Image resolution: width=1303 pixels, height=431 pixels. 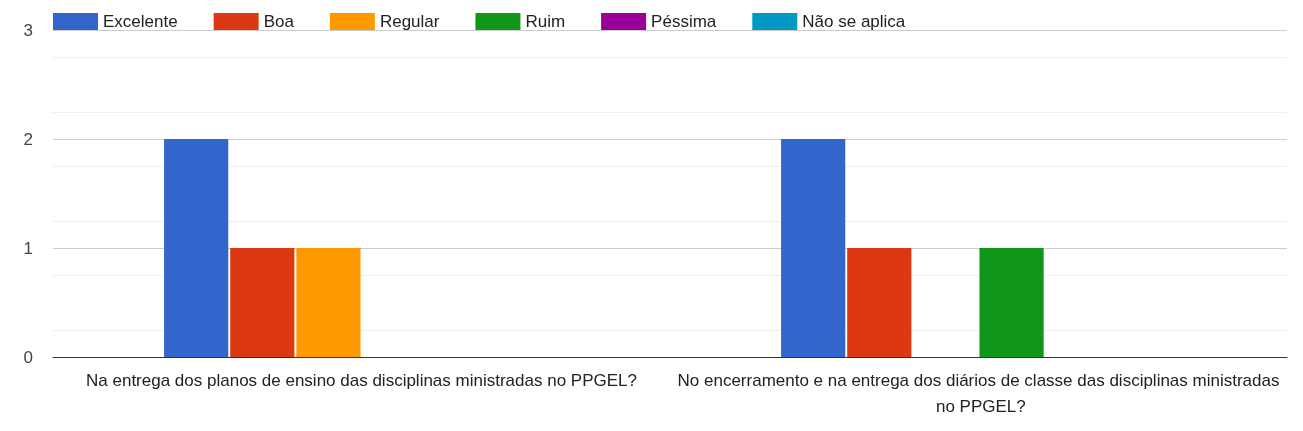 What do you see at coordinates (28, 30) in the screenshot?
I see `y-tick-label: 3` at bounding box center [28, 30].